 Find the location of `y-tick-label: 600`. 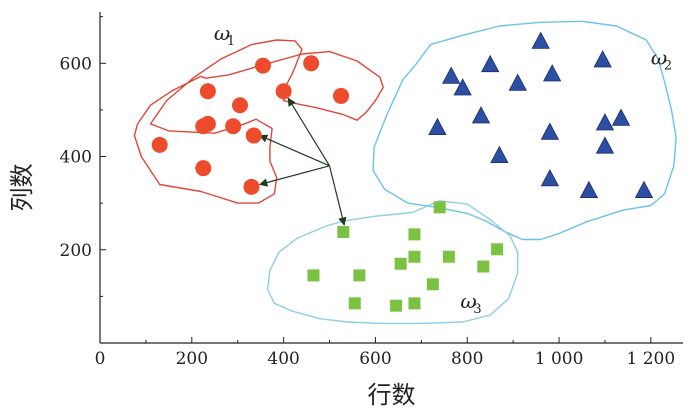

y-tick-label: 600 is located at coordinates (76, 64).